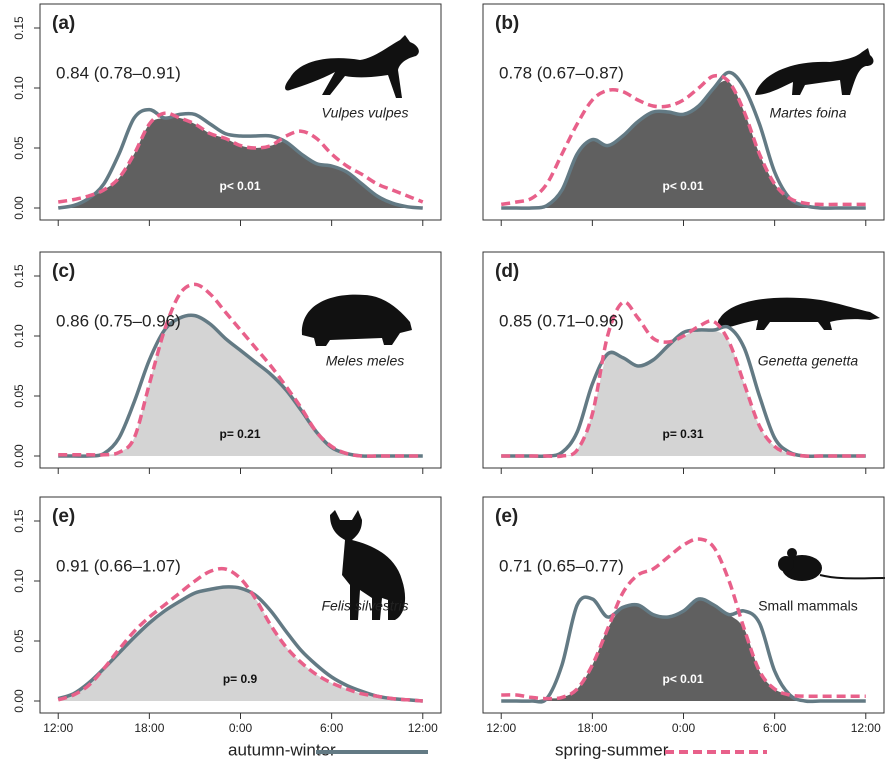 Image resolution: width=893 pixels, height=769 pixels. Describe the element at coordinates (507, 271) in the screenshot. I see `panel-label: (d)` at that location.